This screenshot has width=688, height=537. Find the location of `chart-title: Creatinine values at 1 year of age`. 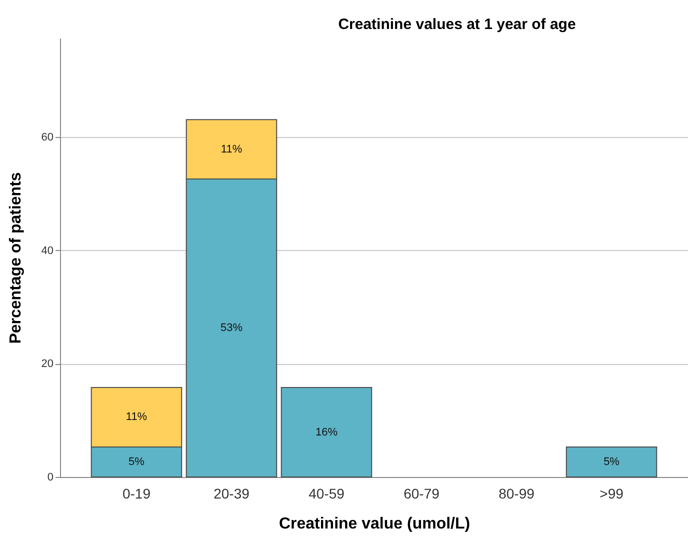

chart-title: Creatinine values at 1 year of age is located at coordinates (457, 24).